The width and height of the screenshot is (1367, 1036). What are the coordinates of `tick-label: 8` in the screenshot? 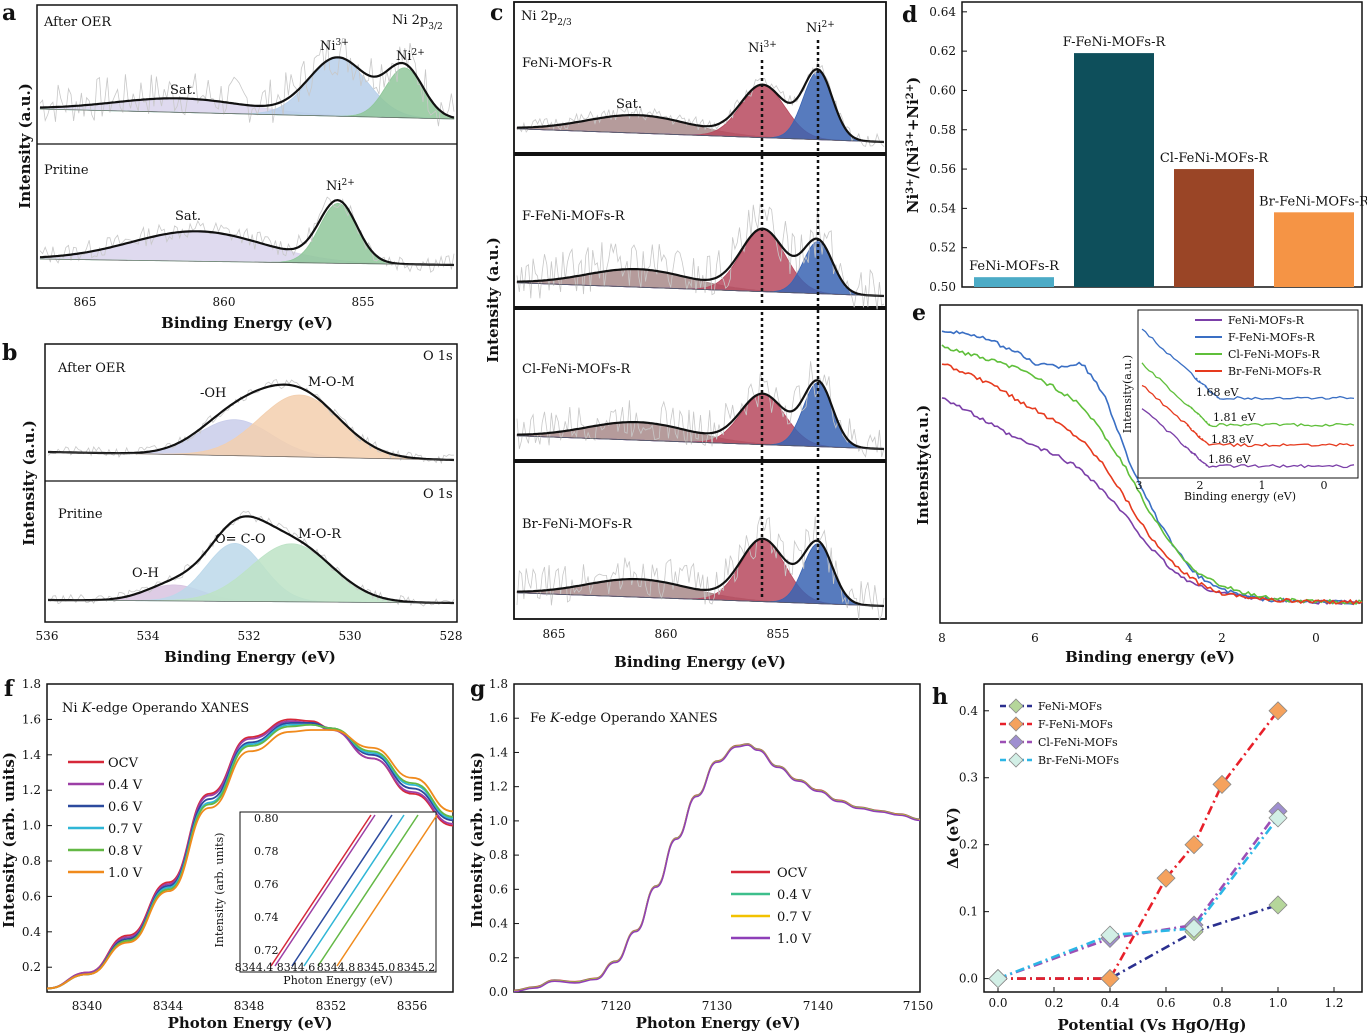 It's located at (942, 638).